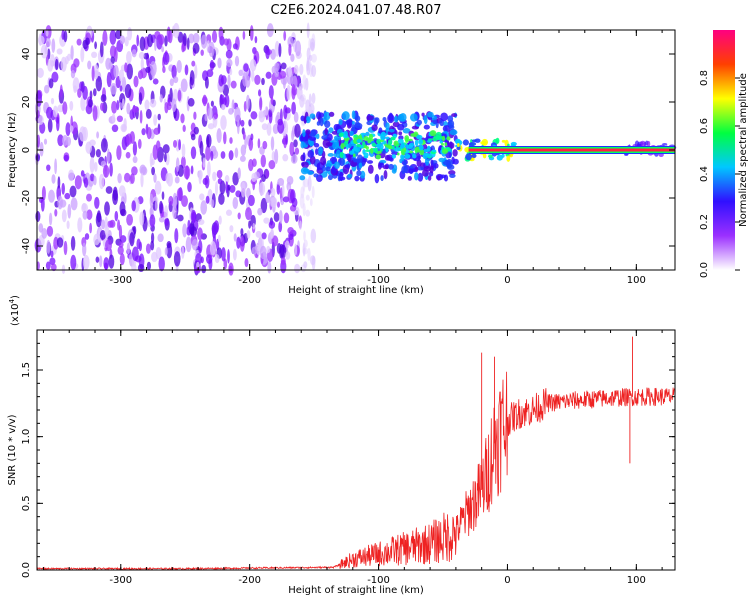 This screenshot has width=750, height=600. What do you see at coordinates (26, 503) in the screenshot?
I see `y-tick-label: 0.5` at bounding box center [26, 503].